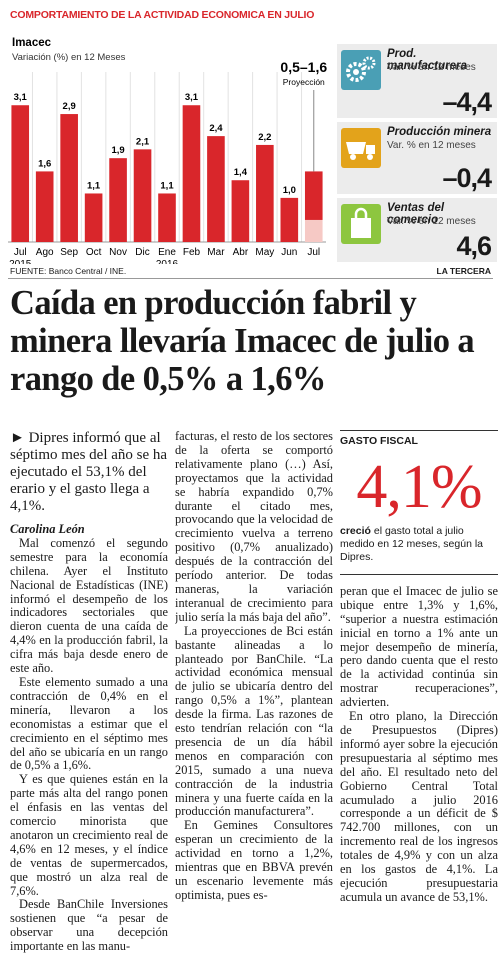 This screenshot has height=980, width=499. Describe the element at coordinates (69, 57) in the screenshot. I see `chart-subtitle: Variación (%) en 12 Meses` at that location.